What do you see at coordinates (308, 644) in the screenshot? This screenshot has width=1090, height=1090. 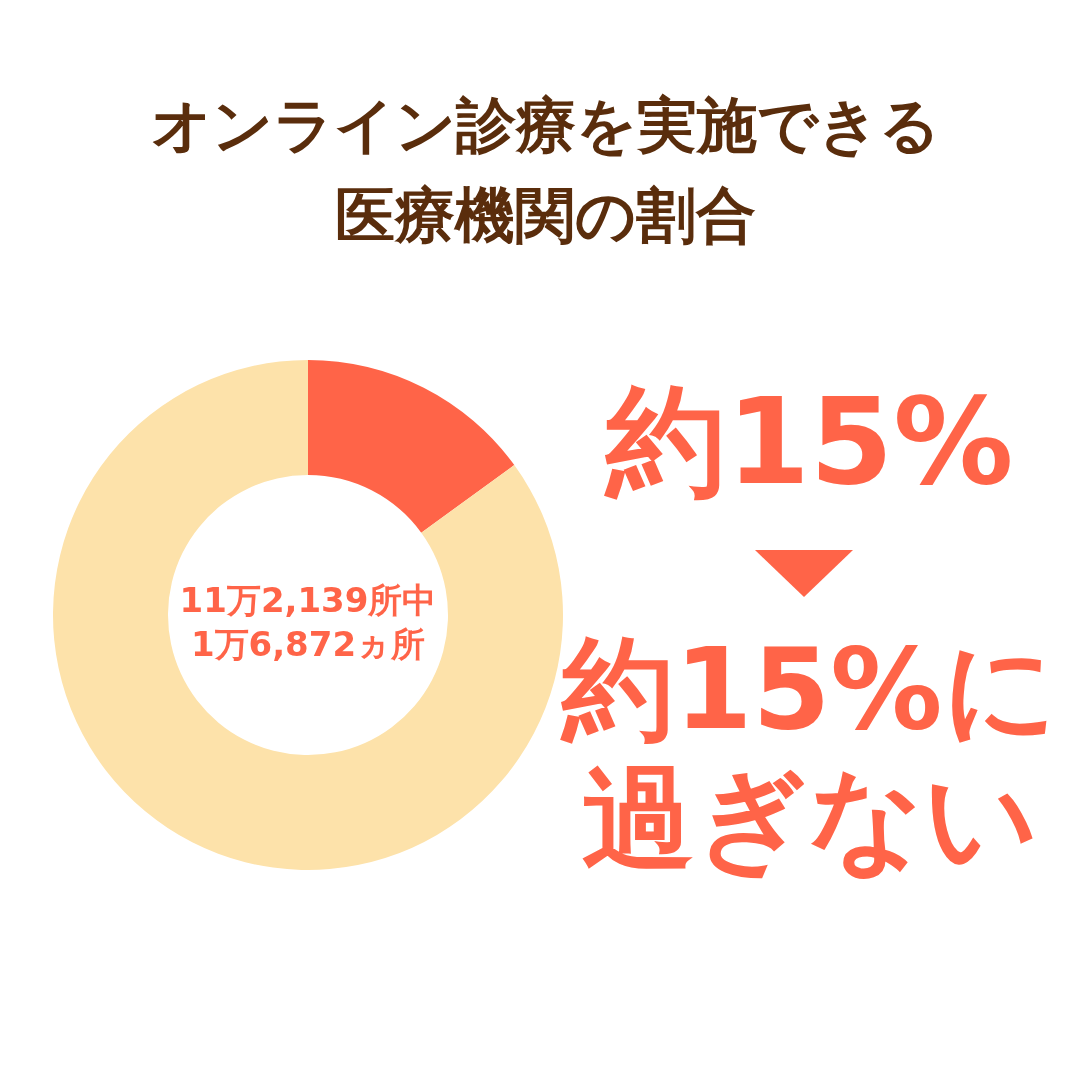 I see `annotation: 1万6,872ヵ所` at bounding box center [308, 644].